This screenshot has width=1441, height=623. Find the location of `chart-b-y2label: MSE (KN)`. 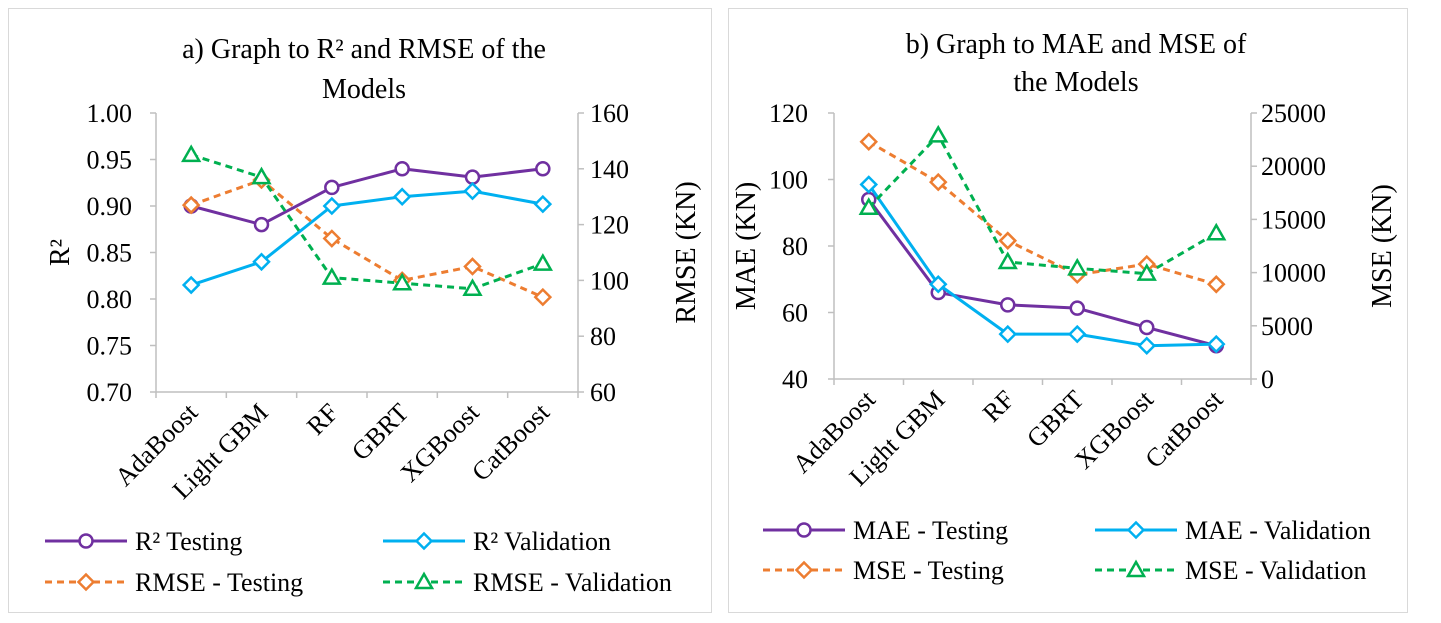

chart-b-y2label: MSE (KN) is located at coordinates (1382, 246).